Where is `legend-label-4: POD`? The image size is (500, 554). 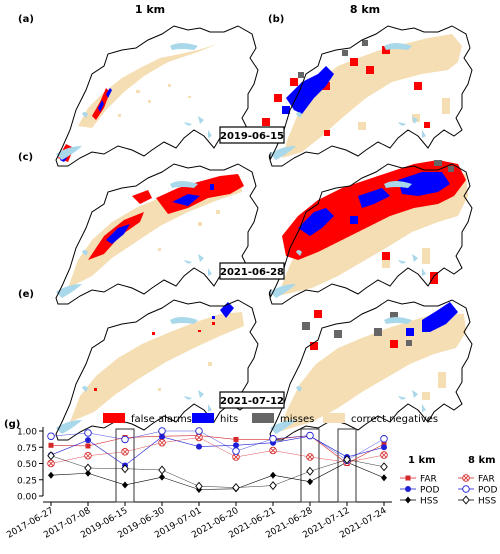 legend-label-4: POD is located at coordinates (488, 491).